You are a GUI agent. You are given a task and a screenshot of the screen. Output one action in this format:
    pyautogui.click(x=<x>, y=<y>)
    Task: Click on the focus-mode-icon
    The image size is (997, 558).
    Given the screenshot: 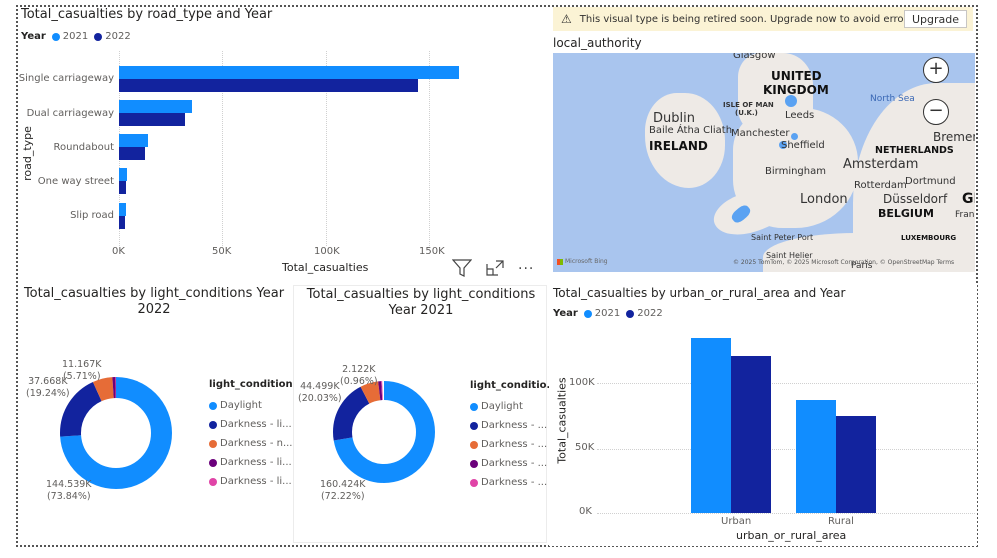 What is the action you would take?
    pyautogui.click(x=495, y=268)
    